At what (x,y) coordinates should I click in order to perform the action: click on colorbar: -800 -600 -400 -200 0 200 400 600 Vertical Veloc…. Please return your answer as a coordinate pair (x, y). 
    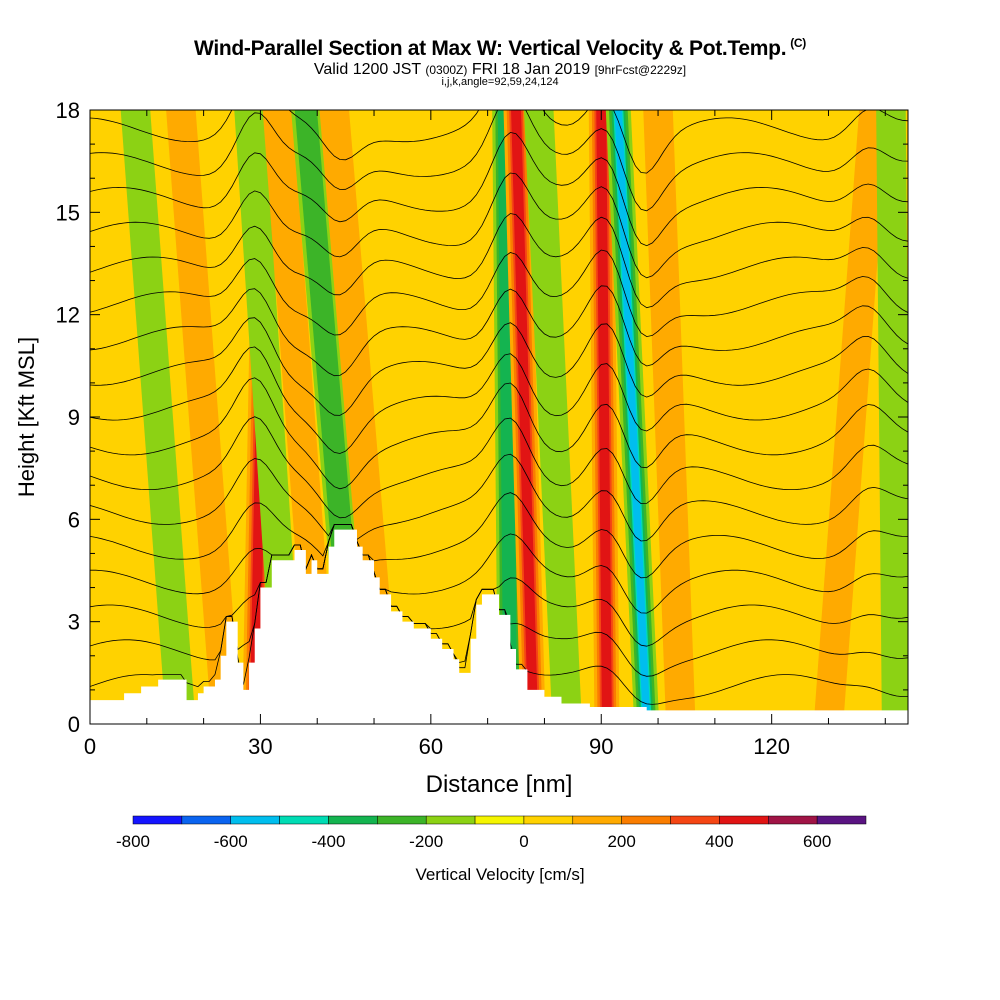
    Looking at the image, I should click on (491, 849).